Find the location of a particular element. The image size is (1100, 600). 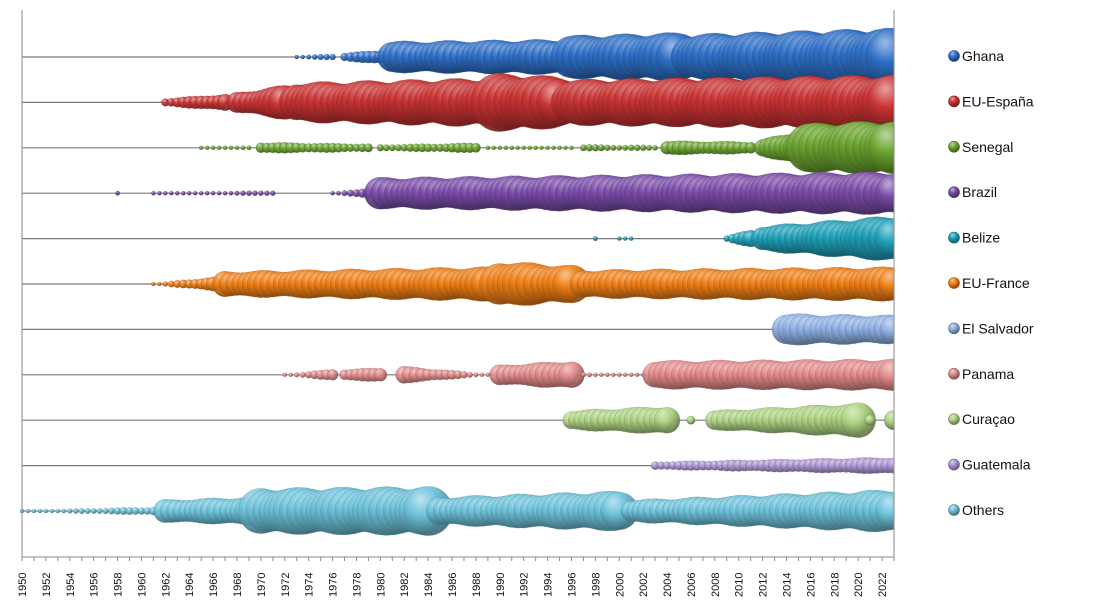

x-tick-label: 2012 is located at coordinates (764, 585).